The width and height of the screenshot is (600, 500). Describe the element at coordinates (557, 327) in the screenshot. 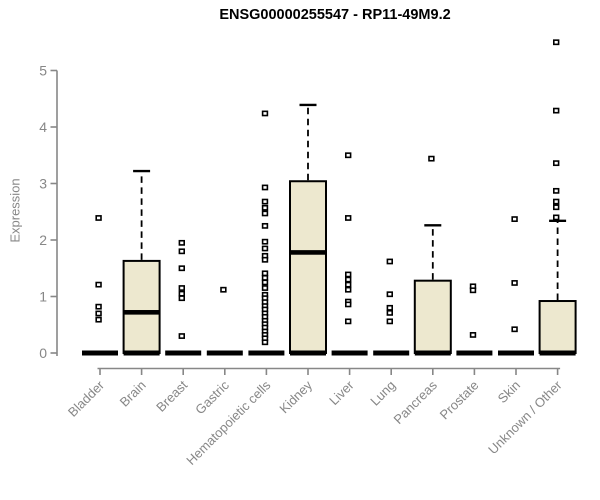

I see `box-unknown-other` at that location.